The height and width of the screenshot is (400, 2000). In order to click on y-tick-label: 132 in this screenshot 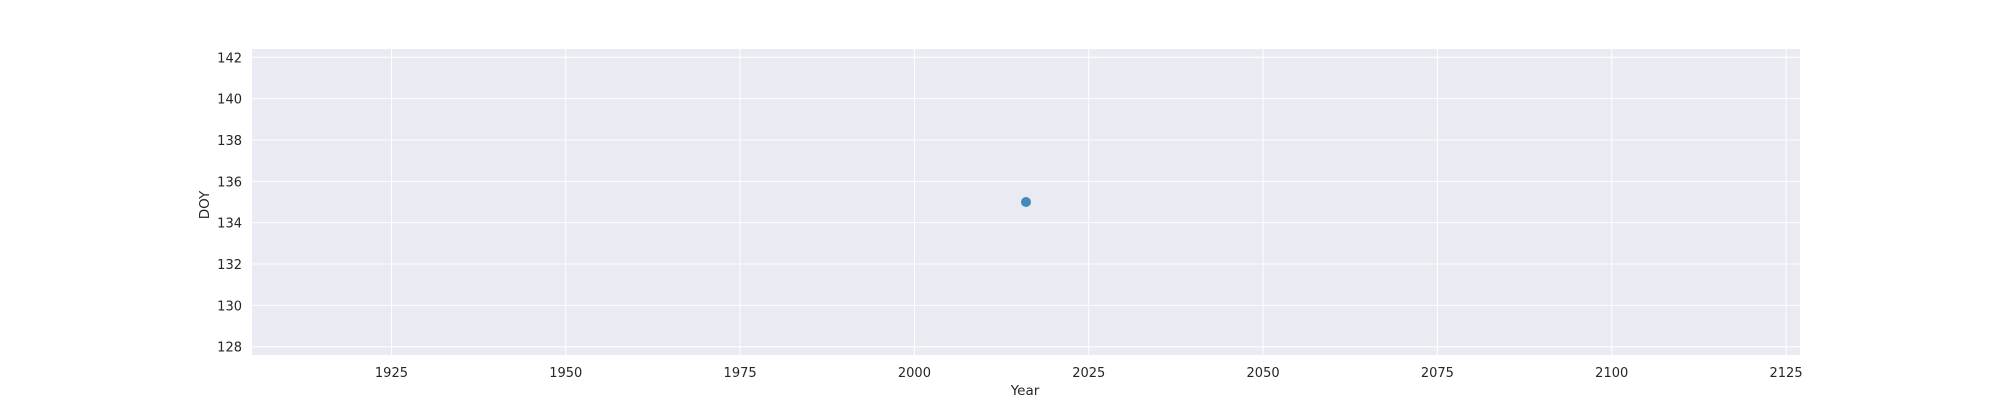, I will do `click(229, 265)`.